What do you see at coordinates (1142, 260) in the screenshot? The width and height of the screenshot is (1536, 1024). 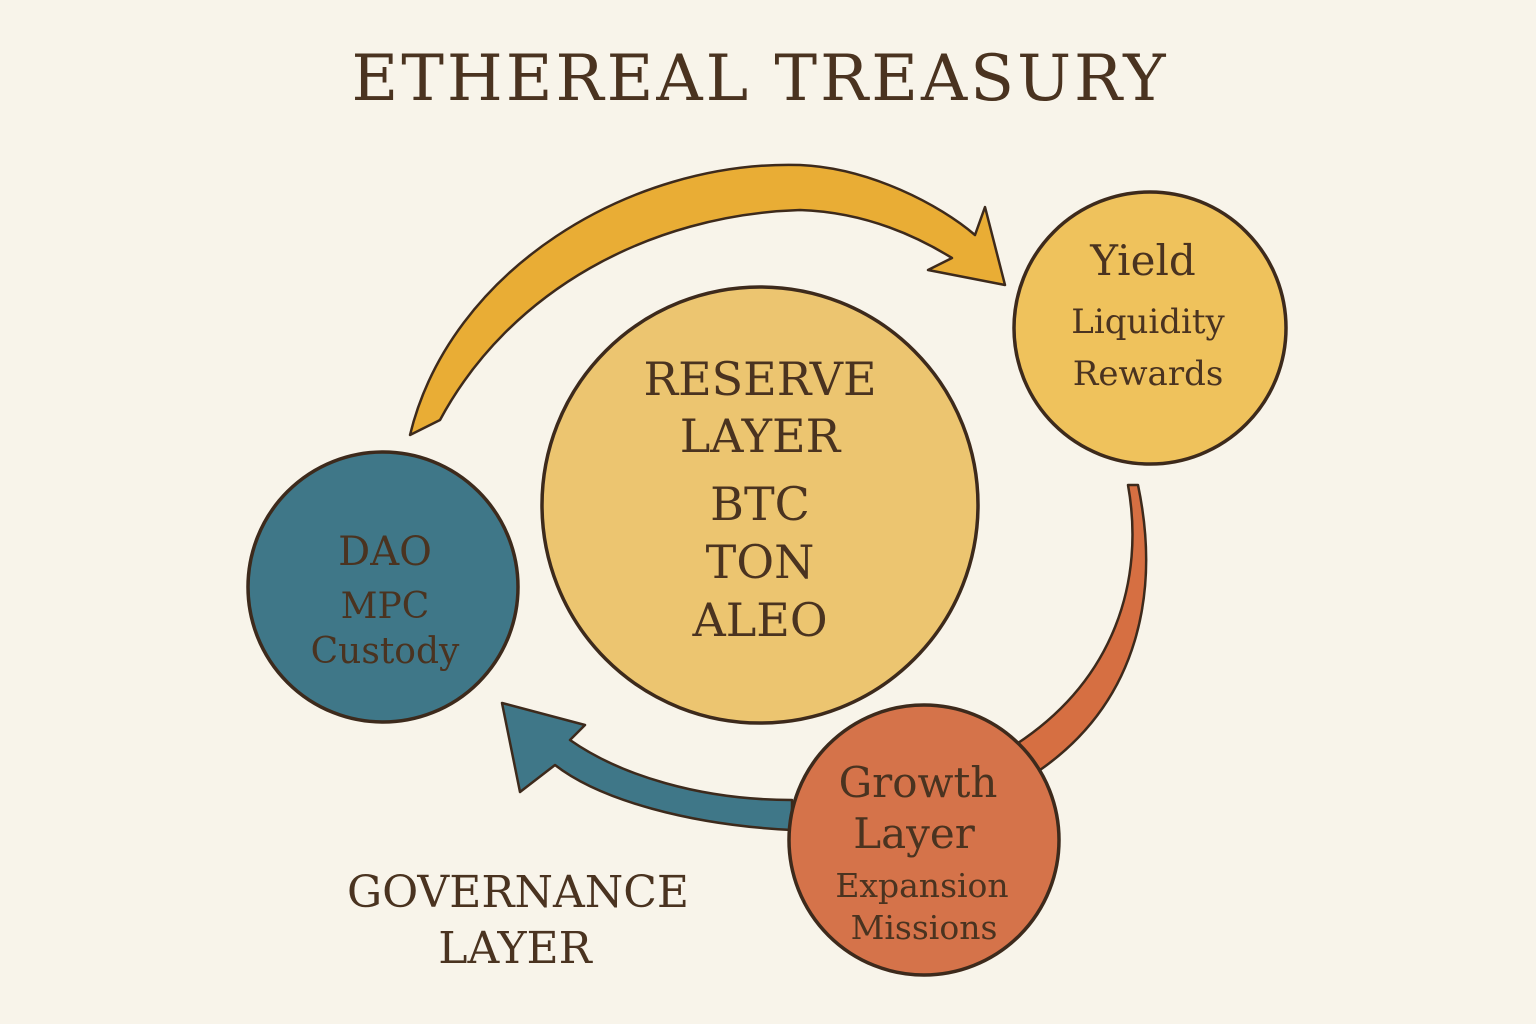 I see `yield-title: Yield` at bounding box center [1142, 260].